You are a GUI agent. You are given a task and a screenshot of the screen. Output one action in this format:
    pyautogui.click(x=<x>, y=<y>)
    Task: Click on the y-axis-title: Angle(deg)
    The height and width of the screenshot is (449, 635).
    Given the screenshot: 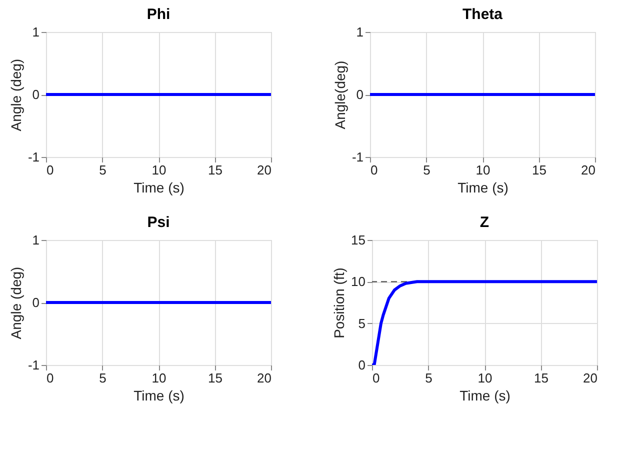 What is the action you would take?
    pyautogui.click(x=340, y=95)
    